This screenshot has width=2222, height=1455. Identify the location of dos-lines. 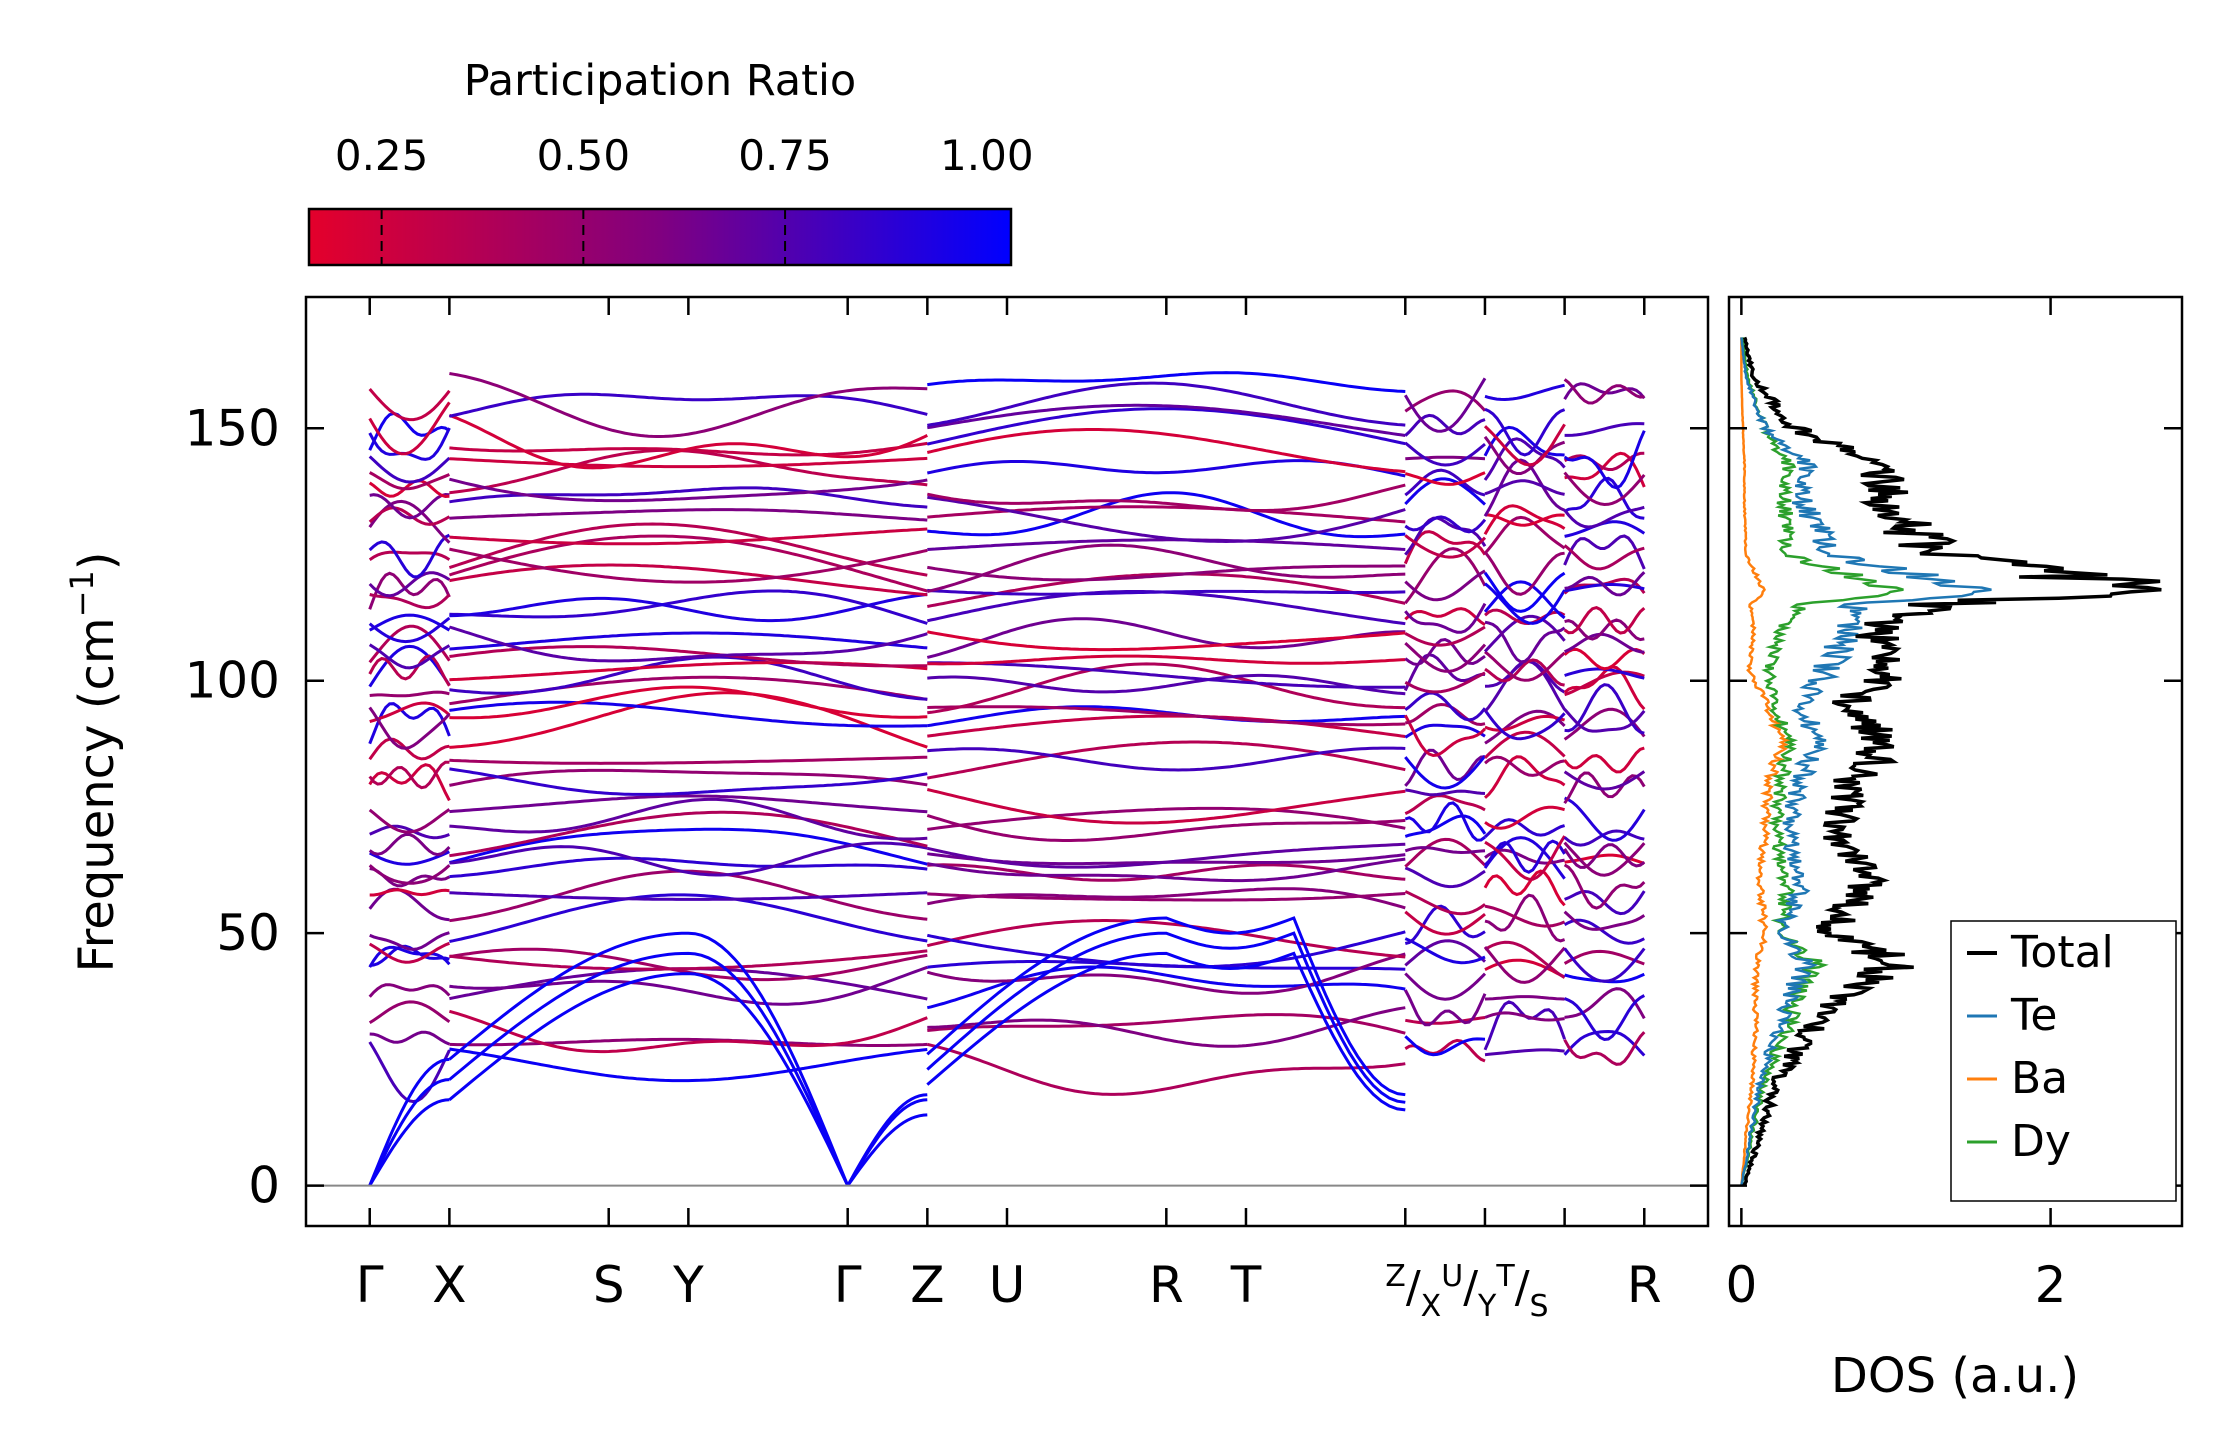
(1951, 761).